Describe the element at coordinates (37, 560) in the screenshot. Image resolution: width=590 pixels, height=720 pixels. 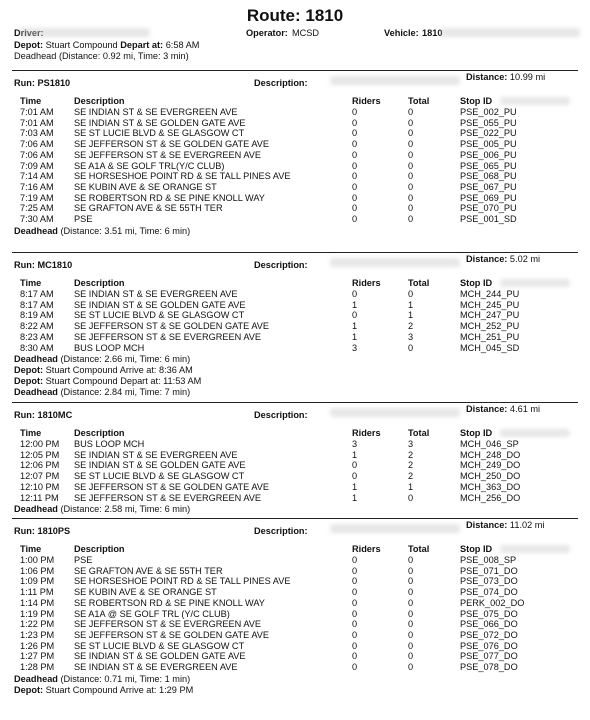
I see `cell-time: 1:00 PM` at that location.